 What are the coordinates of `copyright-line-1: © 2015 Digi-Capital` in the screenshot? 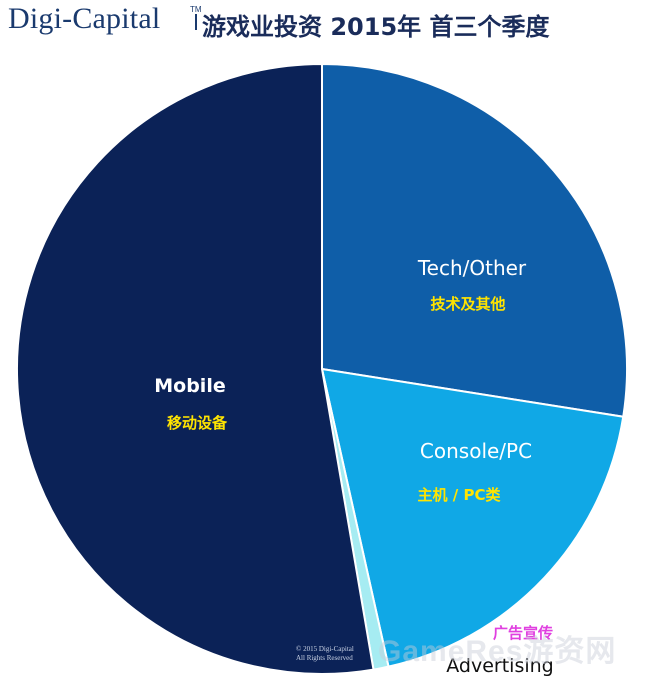 It's located at (325, 649).